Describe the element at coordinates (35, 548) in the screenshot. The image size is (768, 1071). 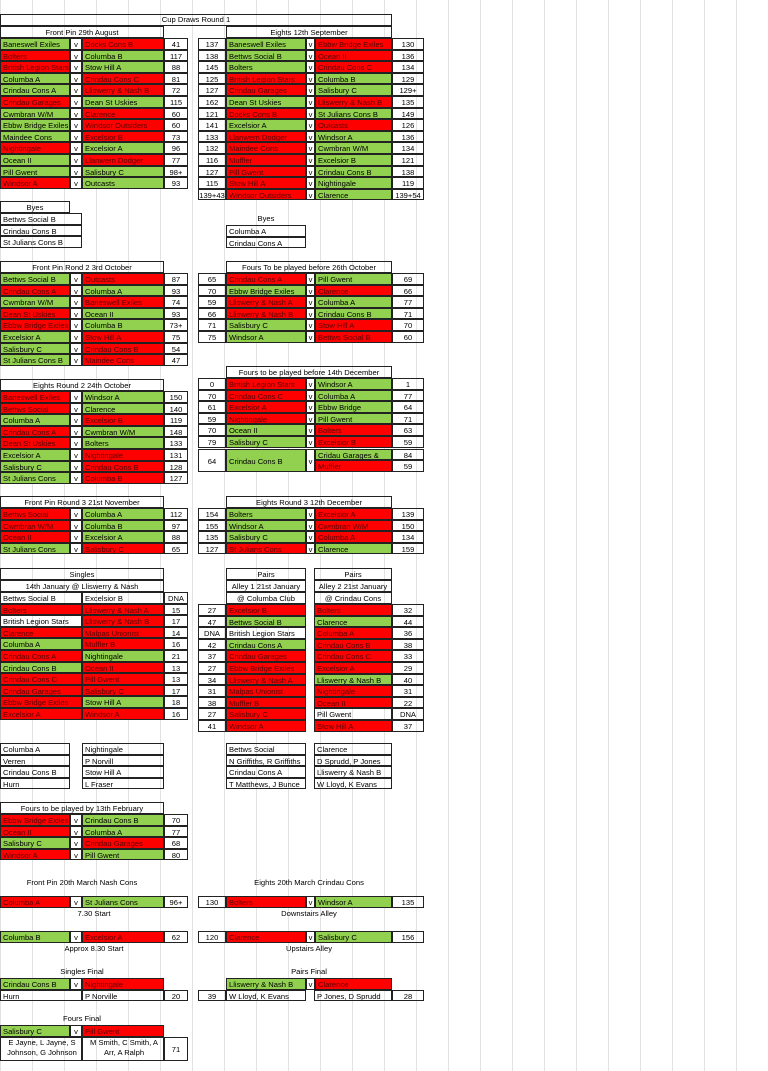
I see `team-home: St Julians Cons` at that location.